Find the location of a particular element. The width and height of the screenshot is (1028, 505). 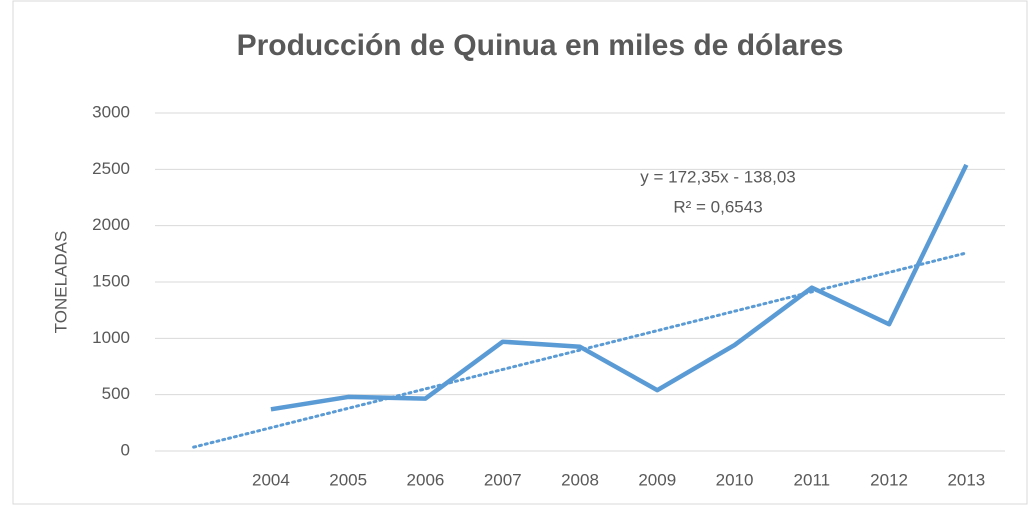

trend-equation: y = 172,35x - 138,03 is located at coordinates (717, 176).